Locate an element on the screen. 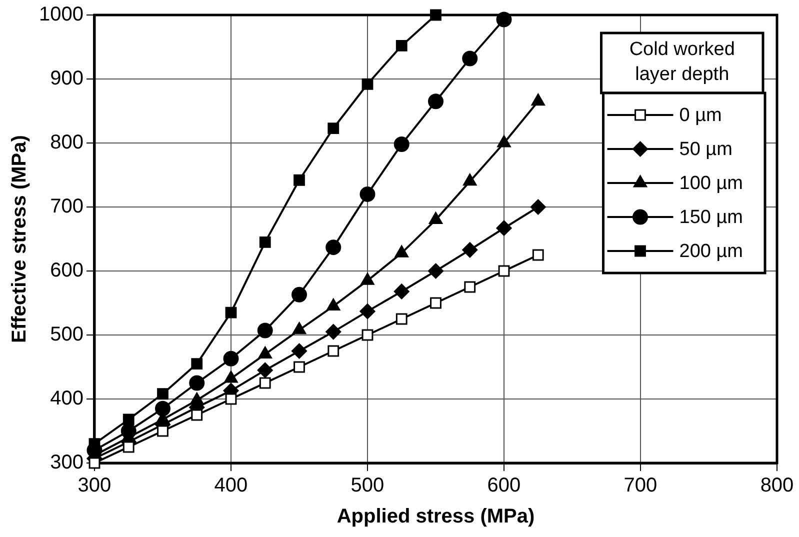 The image size is (799, 537). y-tick-label: 700 is located at coordinates (67, 207).